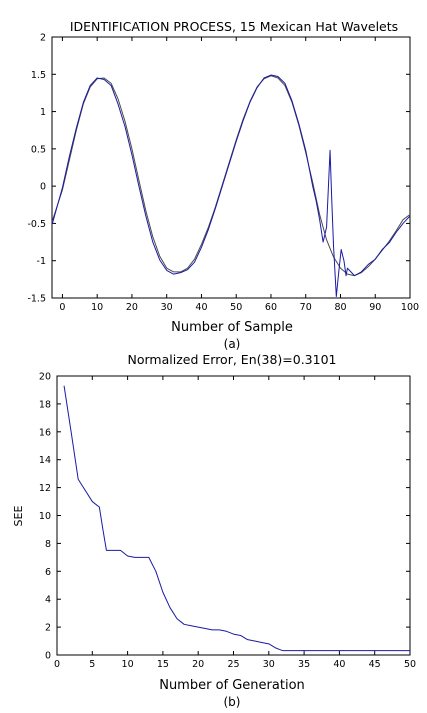  What do you see at coordinates (45, 516) in the screenshot?
I see `y-tick-label: 10` at bounding box center [45, 516].